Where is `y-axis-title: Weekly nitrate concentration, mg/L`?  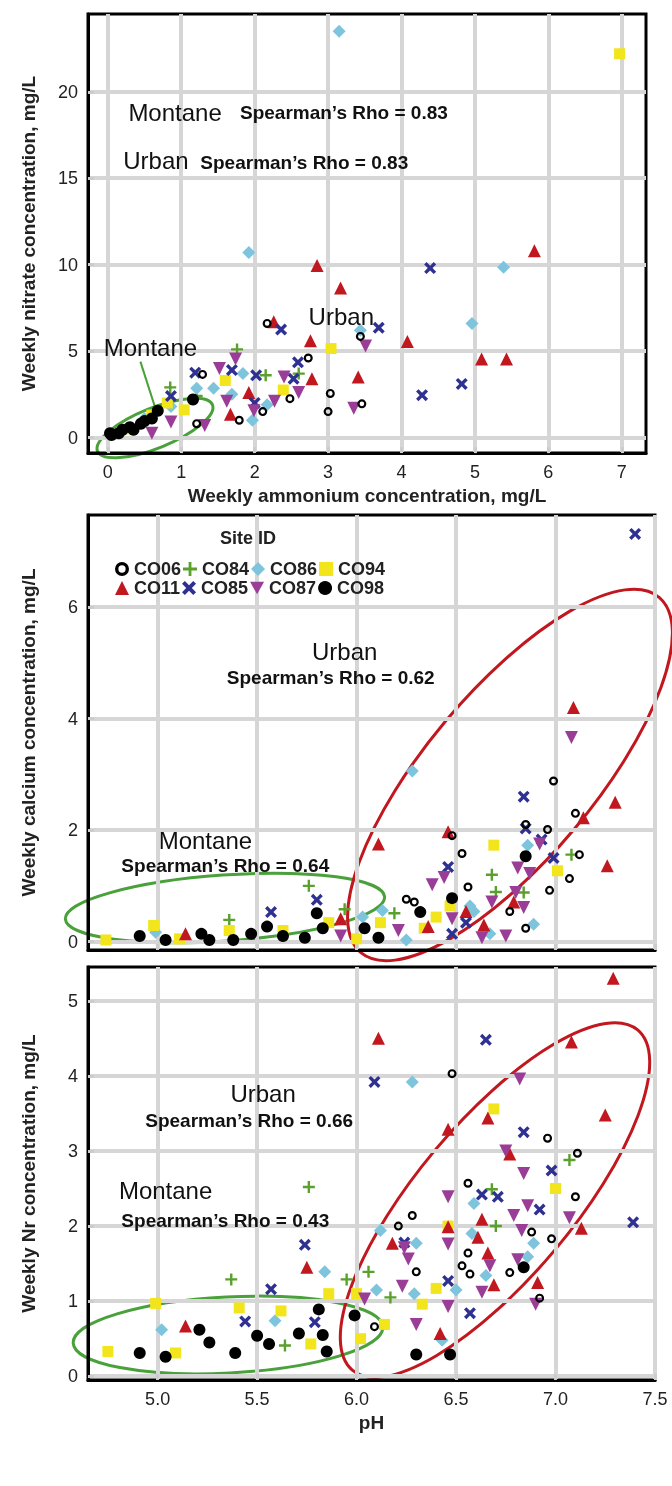 y-axis-title: Weekly nitrate concentration, mg/L is located at coordinates (28, 233).